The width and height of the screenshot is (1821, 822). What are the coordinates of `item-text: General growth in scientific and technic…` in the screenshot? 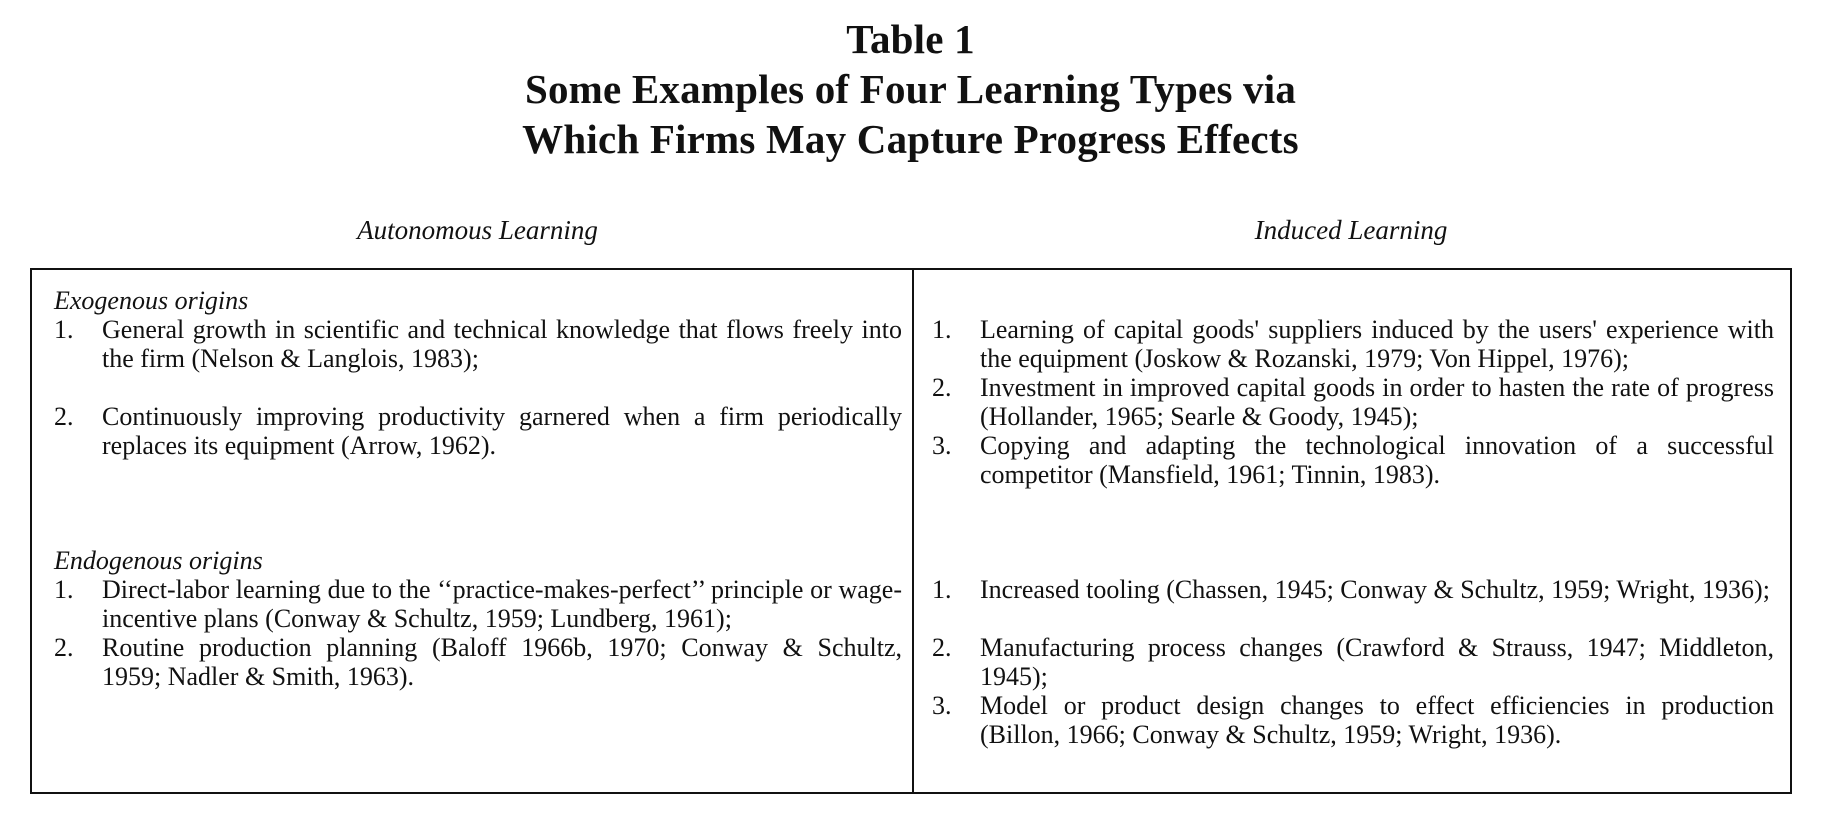 It's located at (502, 344).